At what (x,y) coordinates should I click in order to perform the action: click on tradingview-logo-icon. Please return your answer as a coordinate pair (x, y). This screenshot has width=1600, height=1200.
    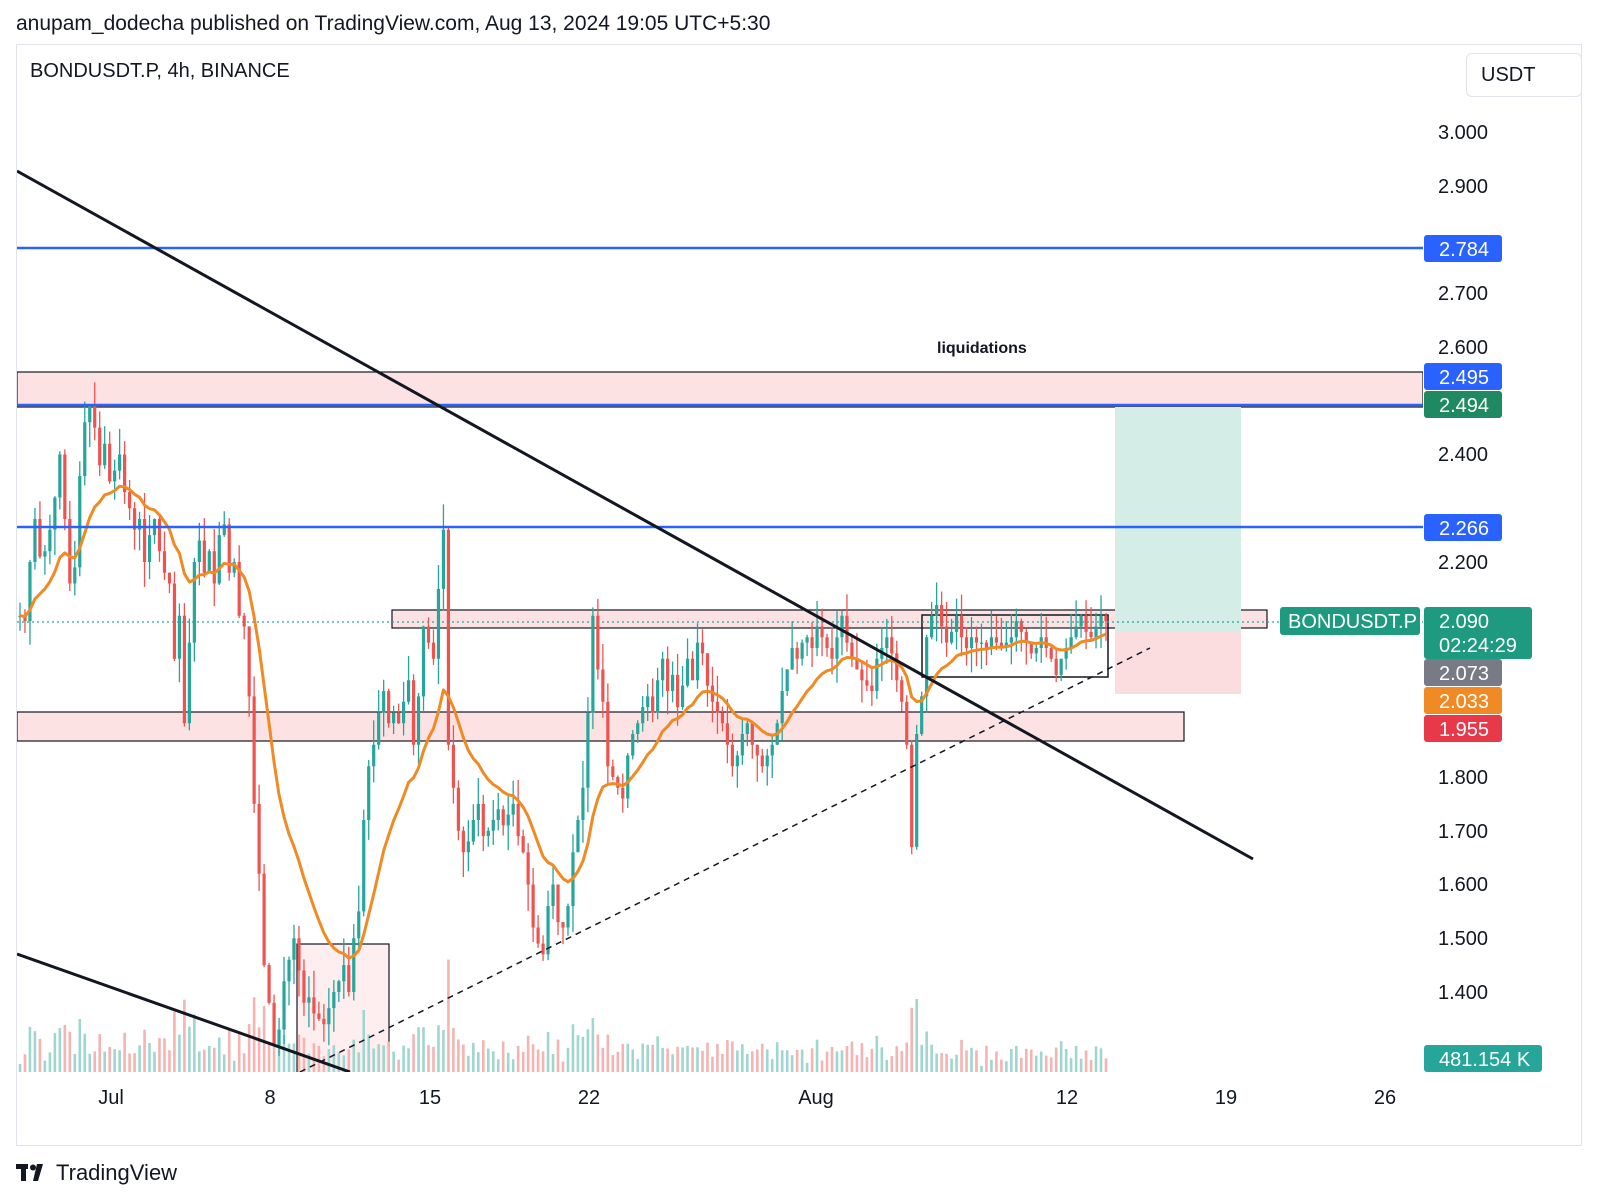
    Looking at the image, I should click on (33, 1173).